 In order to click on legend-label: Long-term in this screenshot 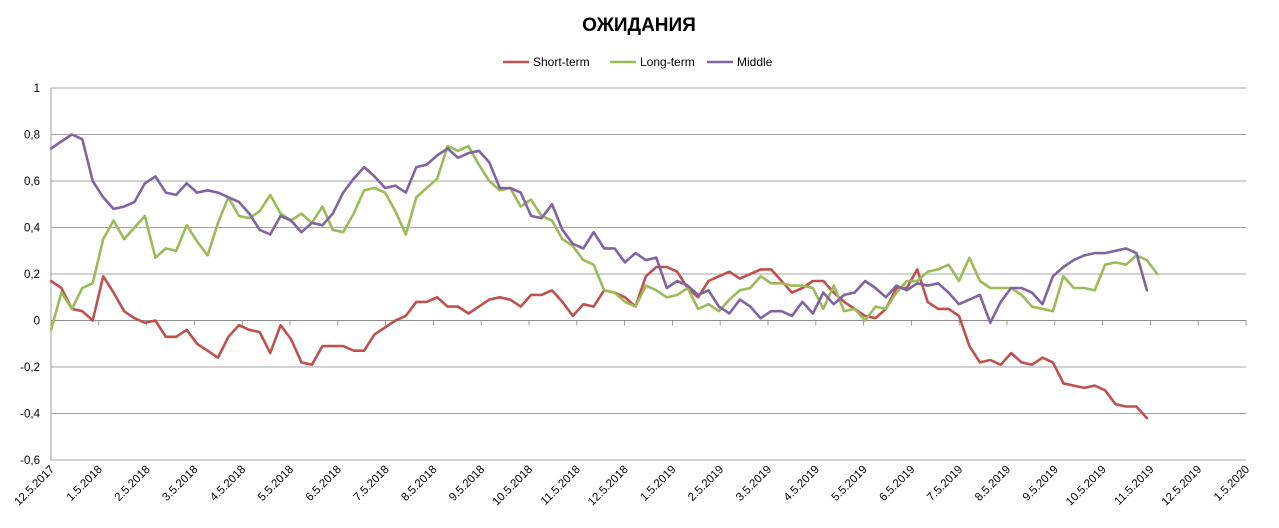, I will do `click(667, 62)`.